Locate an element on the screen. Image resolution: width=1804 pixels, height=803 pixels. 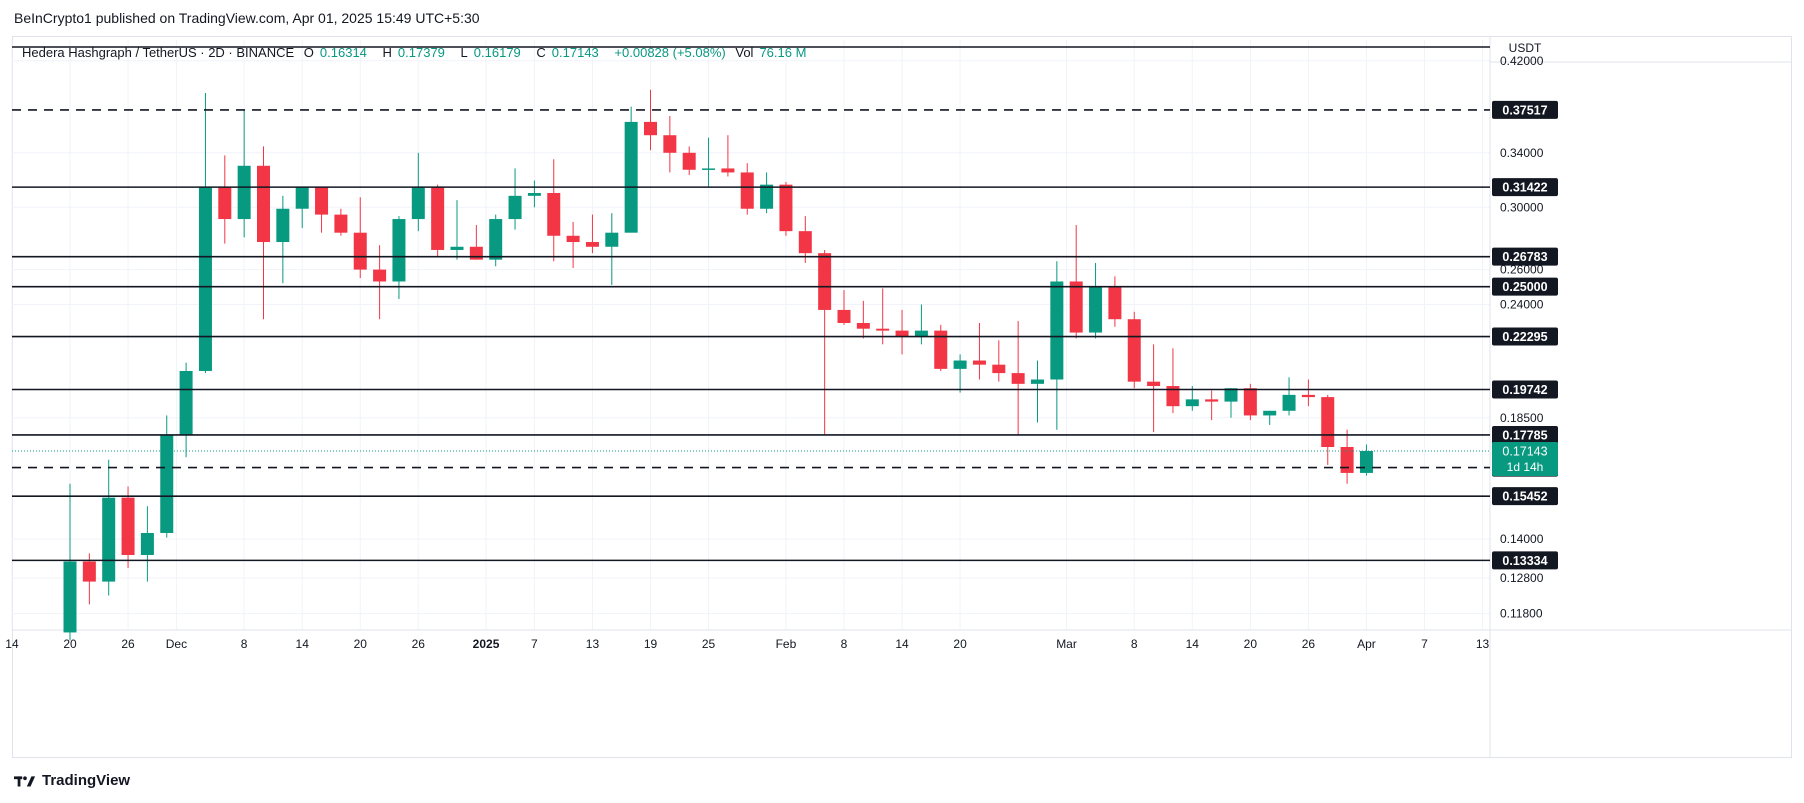
level-price-label: 0.17785 is located at coordinates (1524, 435).